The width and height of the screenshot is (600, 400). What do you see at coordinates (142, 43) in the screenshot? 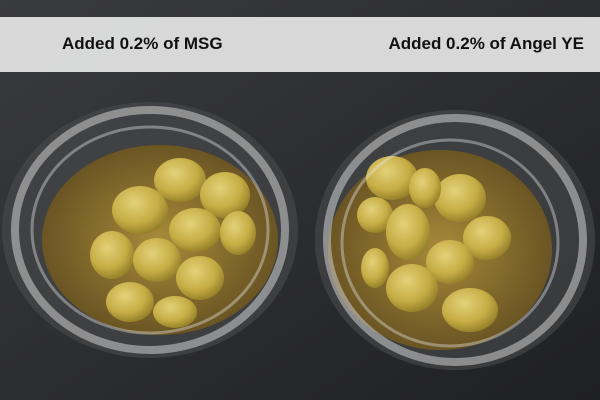
I see `caption-msg: Added 0.2% of MSG` at bounding box center [142, 43].